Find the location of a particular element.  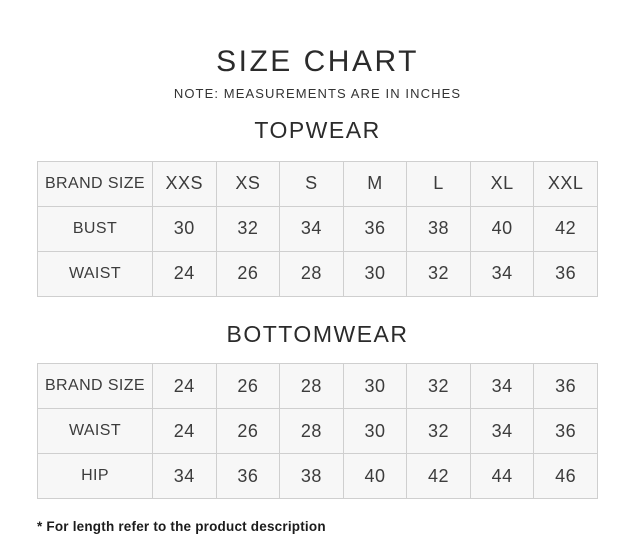

size-value-cell: S is located at coordinates (311, 183).